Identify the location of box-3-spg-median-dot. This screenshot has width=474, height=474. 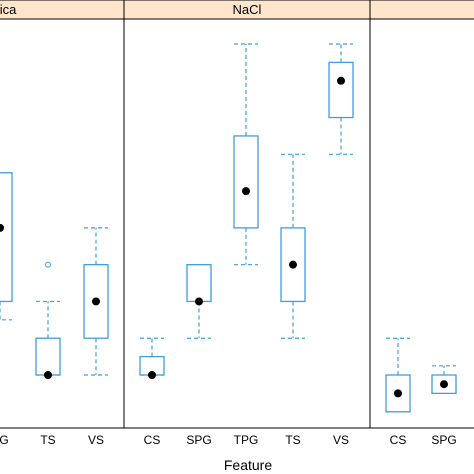
(444, 384).